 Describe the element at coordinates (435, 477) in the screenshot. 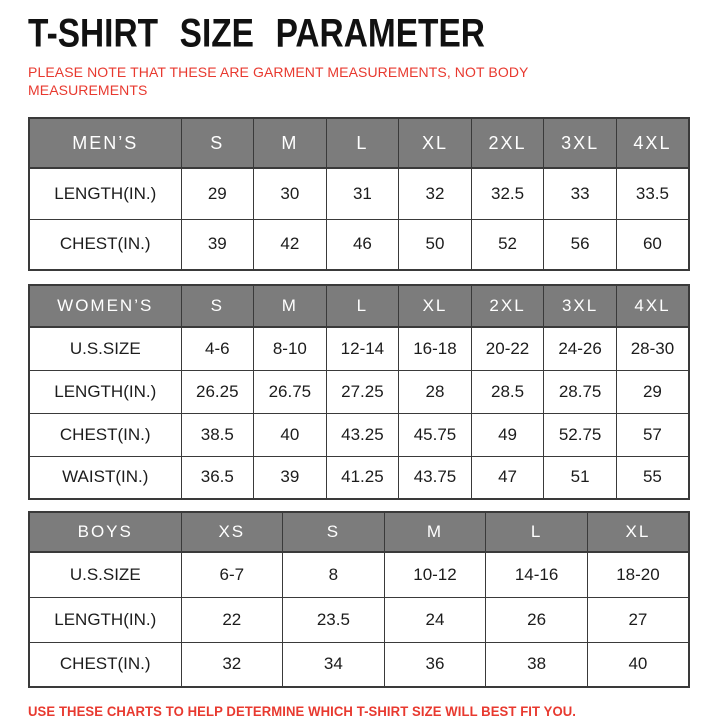

I see `measurement-value-cell: 43.75` at that location.